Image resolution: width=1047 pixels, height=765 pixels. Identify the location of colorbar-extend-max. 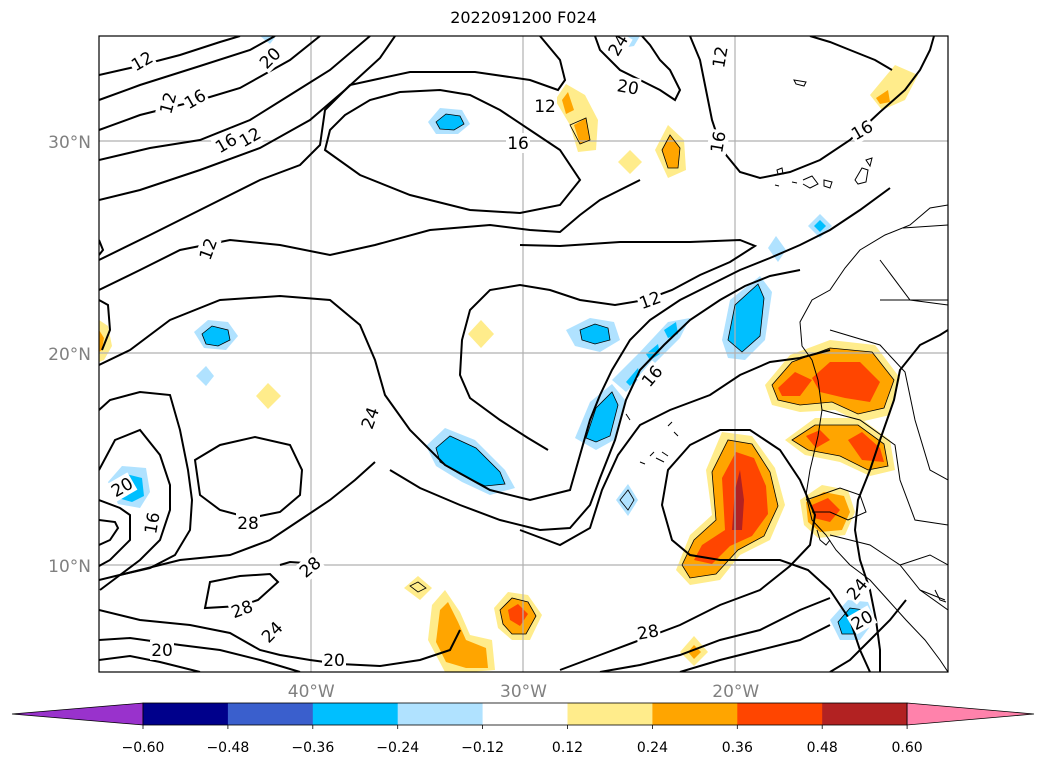
(970, 714).